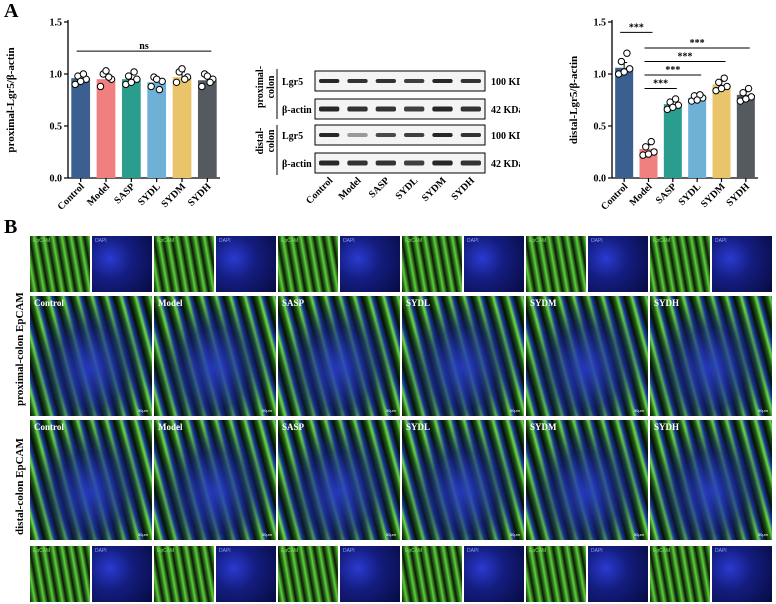 This screenshot has height=604, width=776. What do you see at coordinates (271, 86) in the screenshot?
I see `blot-group-label: colon` at bounding box center [271, 86].